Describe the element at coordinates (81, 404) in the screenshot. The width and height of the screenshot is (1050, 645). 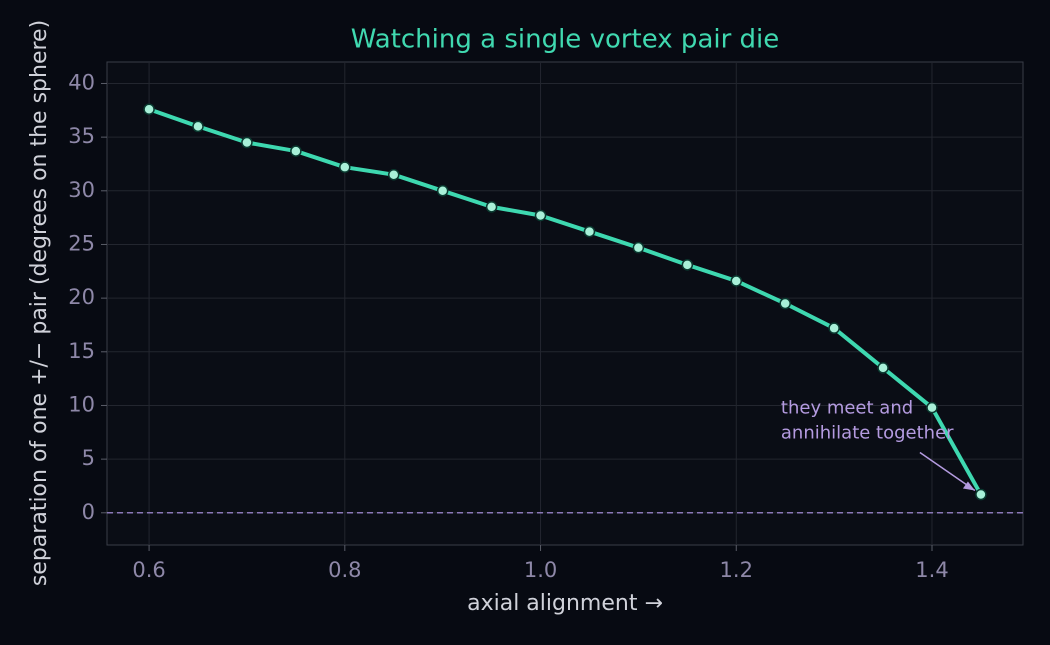
I see `y-tick-label: 10` at that location.